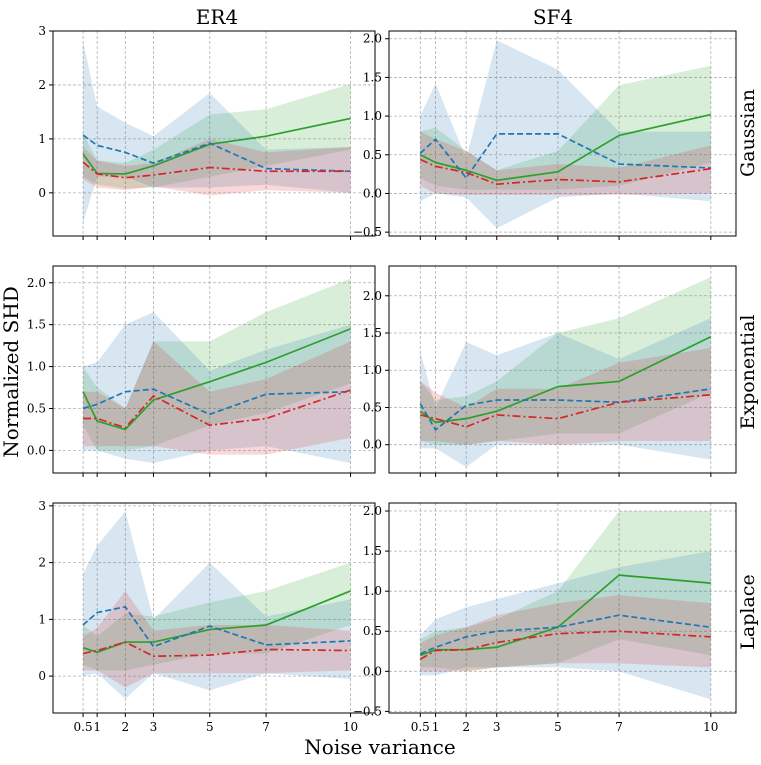  Describe the element at coordinates (553, 17) in the screenshot. I see `col-title-sf4: SF4` at that location.